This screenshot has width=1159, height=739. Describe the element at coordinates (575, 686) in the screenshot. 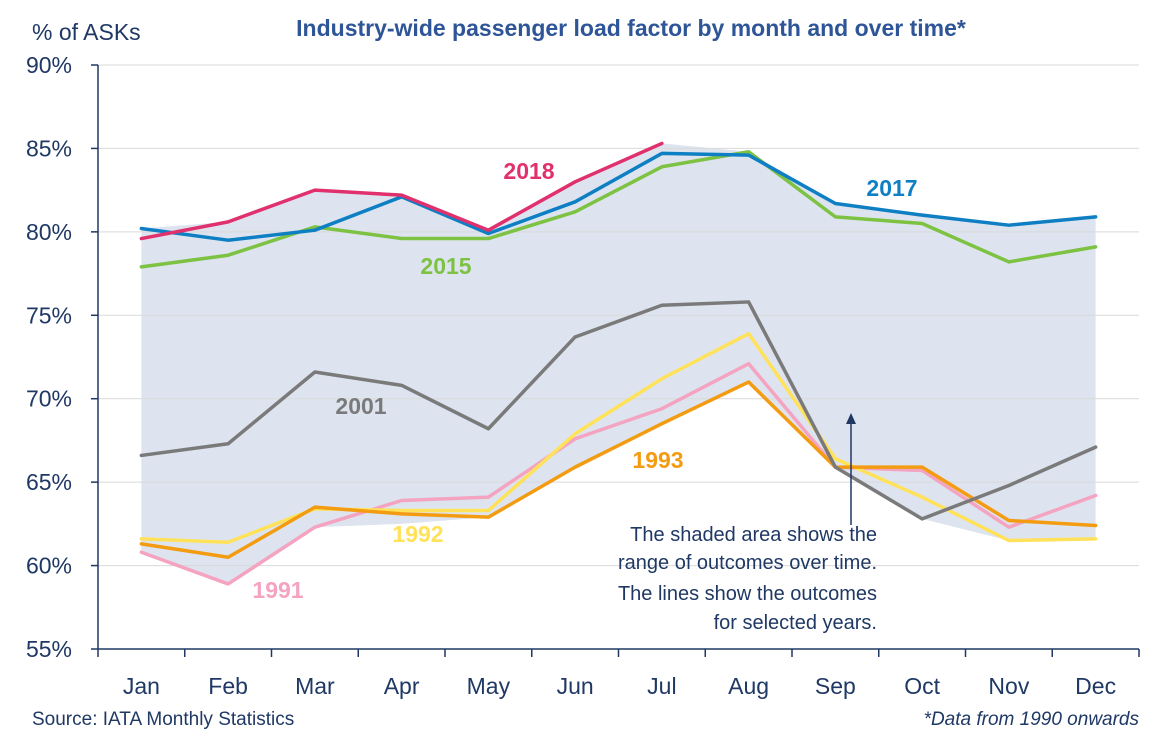

I see `x-tick-label: Jun` at that location.